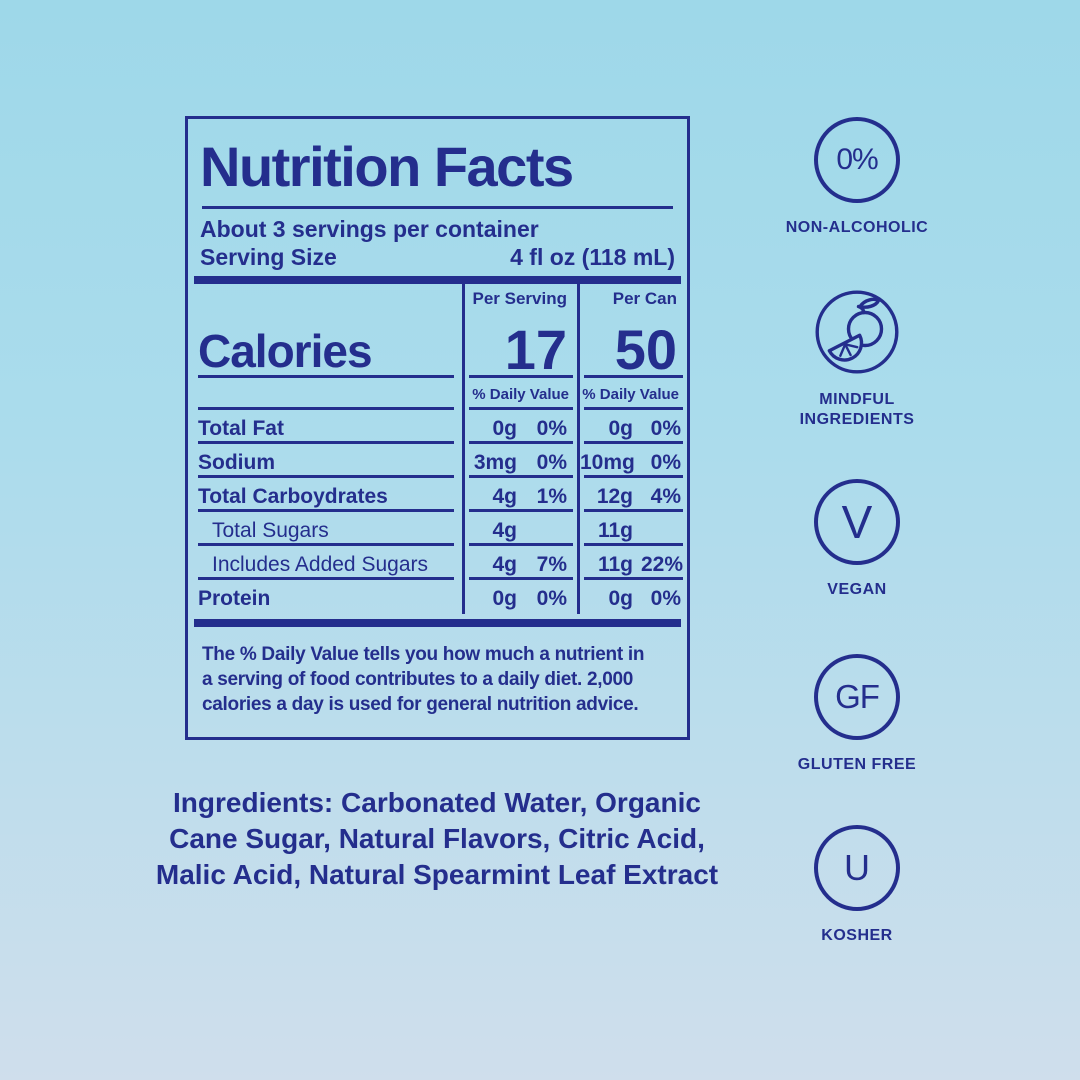  What do you see at coordinates (857, 589) in the screenshot?
I see `vegan-label: VEGAN` at bounding box center [857, 589].